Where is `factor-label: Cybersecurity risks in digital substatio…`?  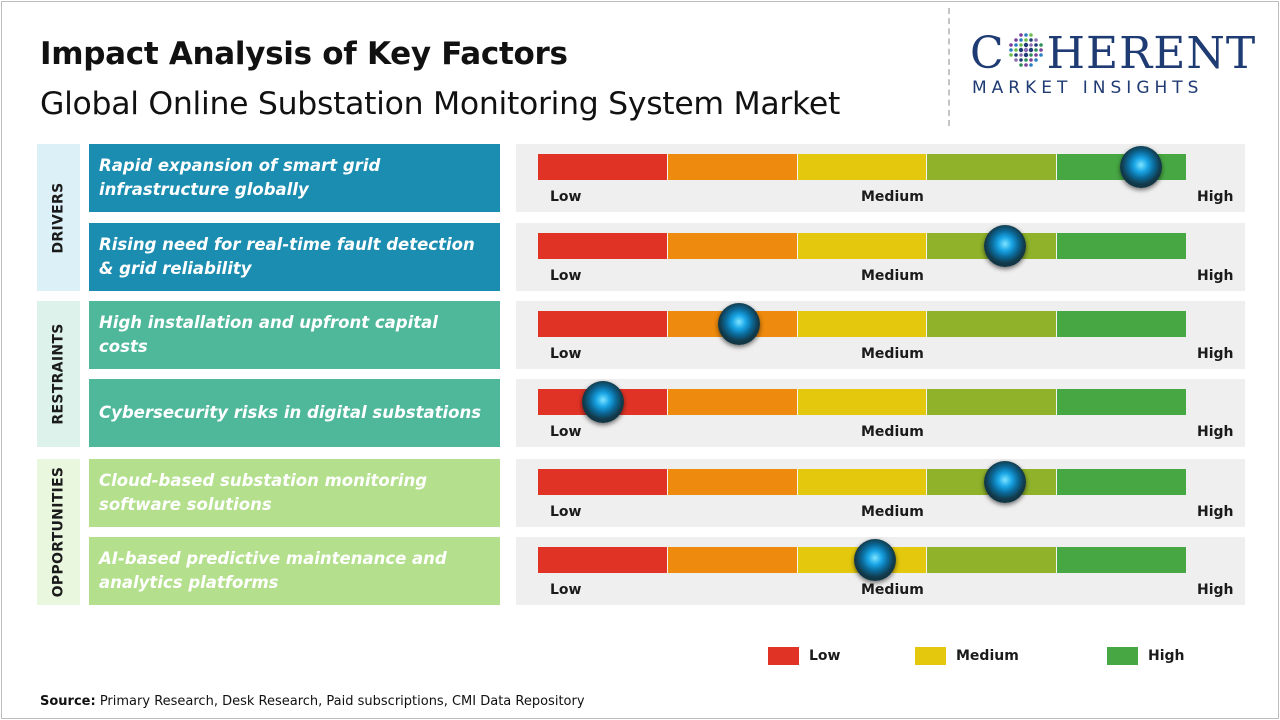
factor-label: Cybersecurity risks in digital substatio… is located at coordinates (290, 412).